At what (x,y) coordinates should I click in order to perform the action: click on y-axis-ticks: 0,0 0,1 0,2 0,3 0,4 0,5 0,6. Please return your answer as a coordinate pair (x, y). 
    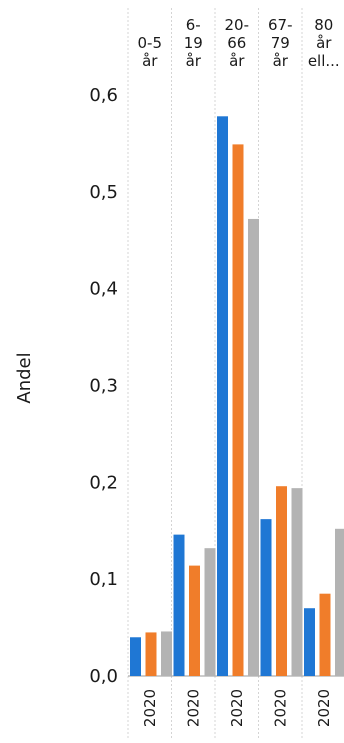
    Looking at the image, I should click on (103, 386).